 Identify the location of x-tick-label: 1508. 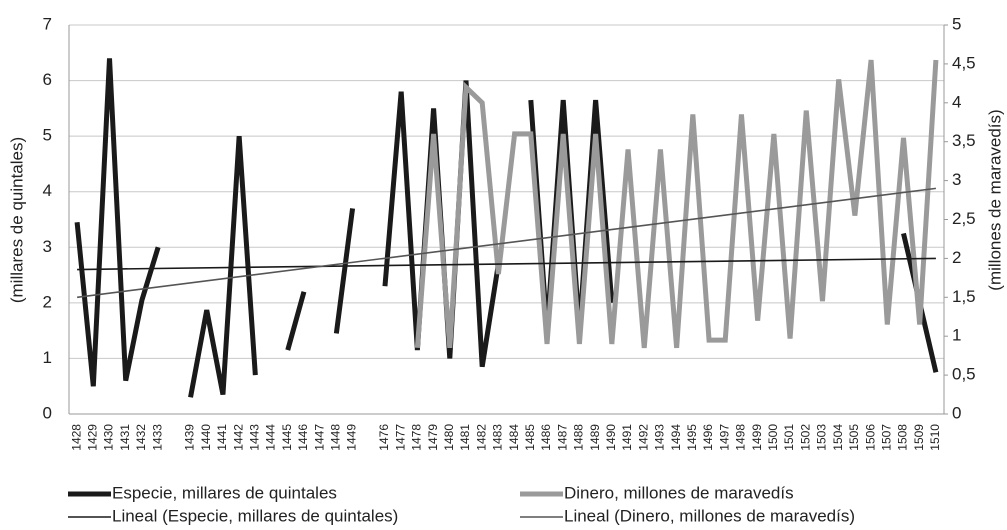
(903, 437).